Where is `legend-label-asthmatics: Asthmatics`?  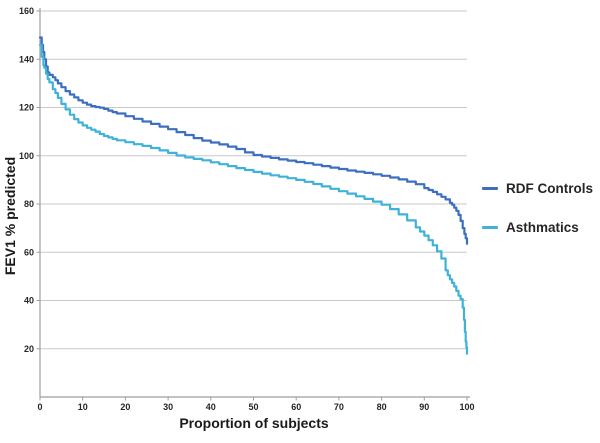 legend-label-asthmatics: Asthmatics is located at coordinates (542, 227).